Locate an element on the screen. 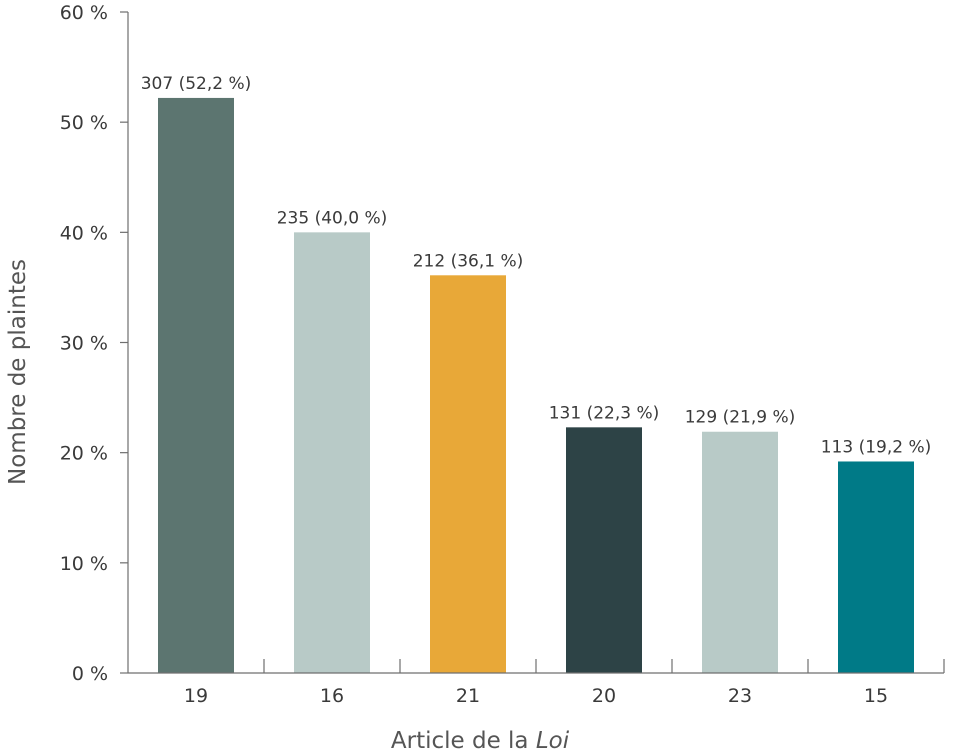  x-axis-title-emphasis: Loi is located at coordinates (553, 741).